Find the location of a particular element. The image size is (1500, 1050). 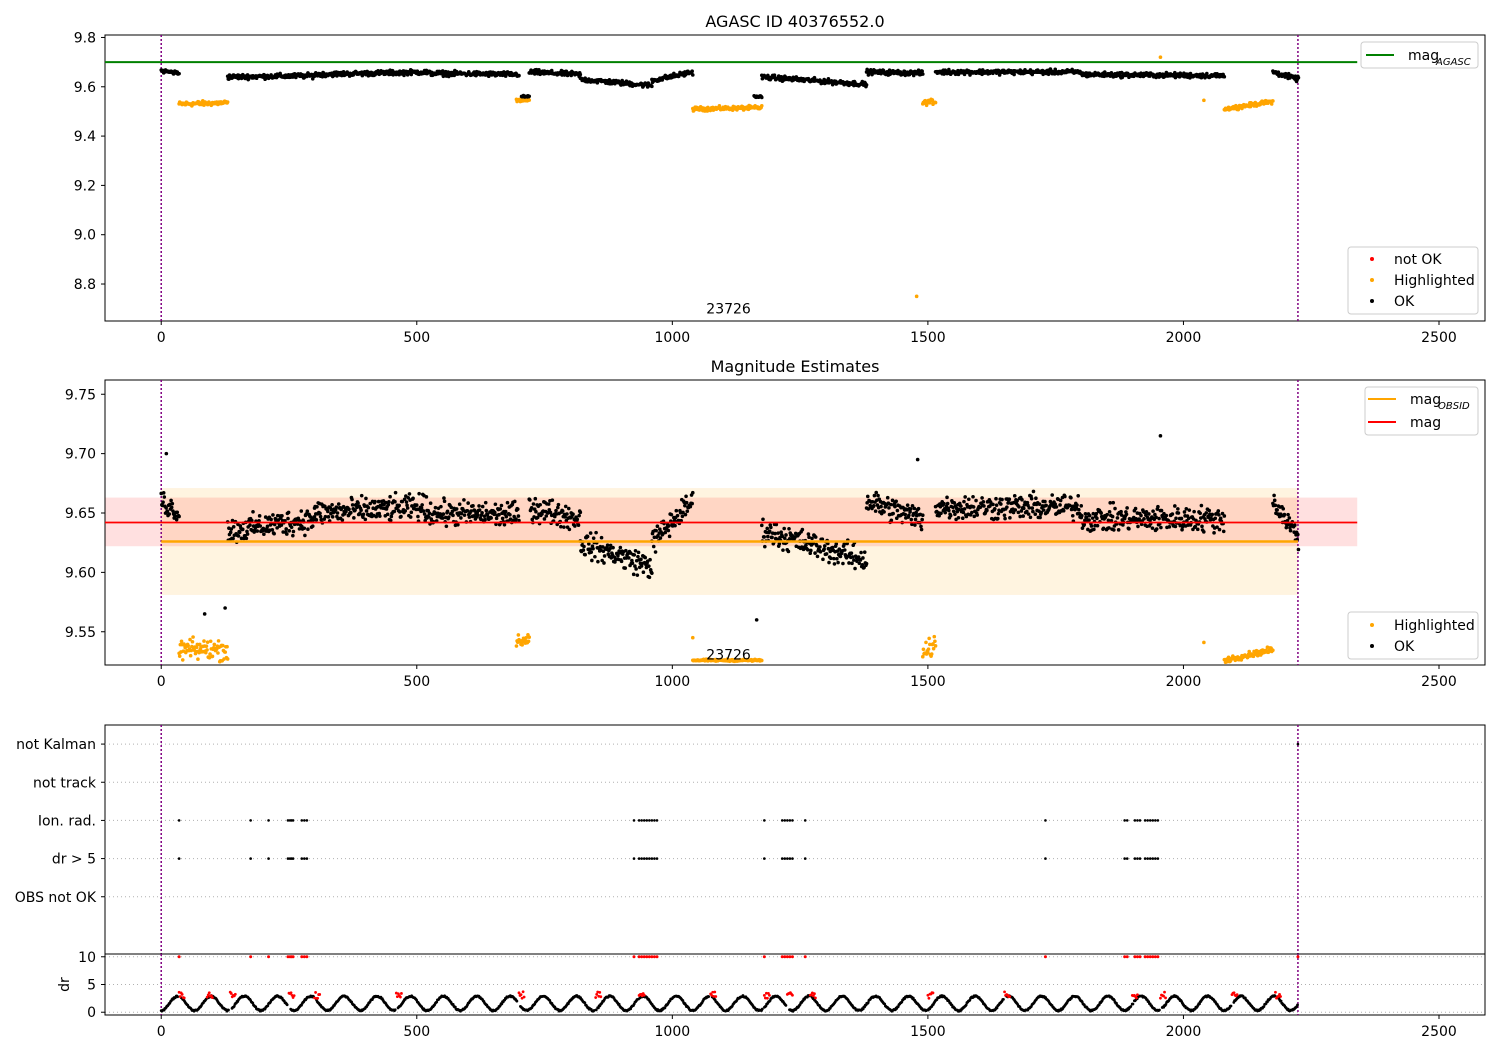

x-tick-label: 2000 is located at coordinates (1184, 338).